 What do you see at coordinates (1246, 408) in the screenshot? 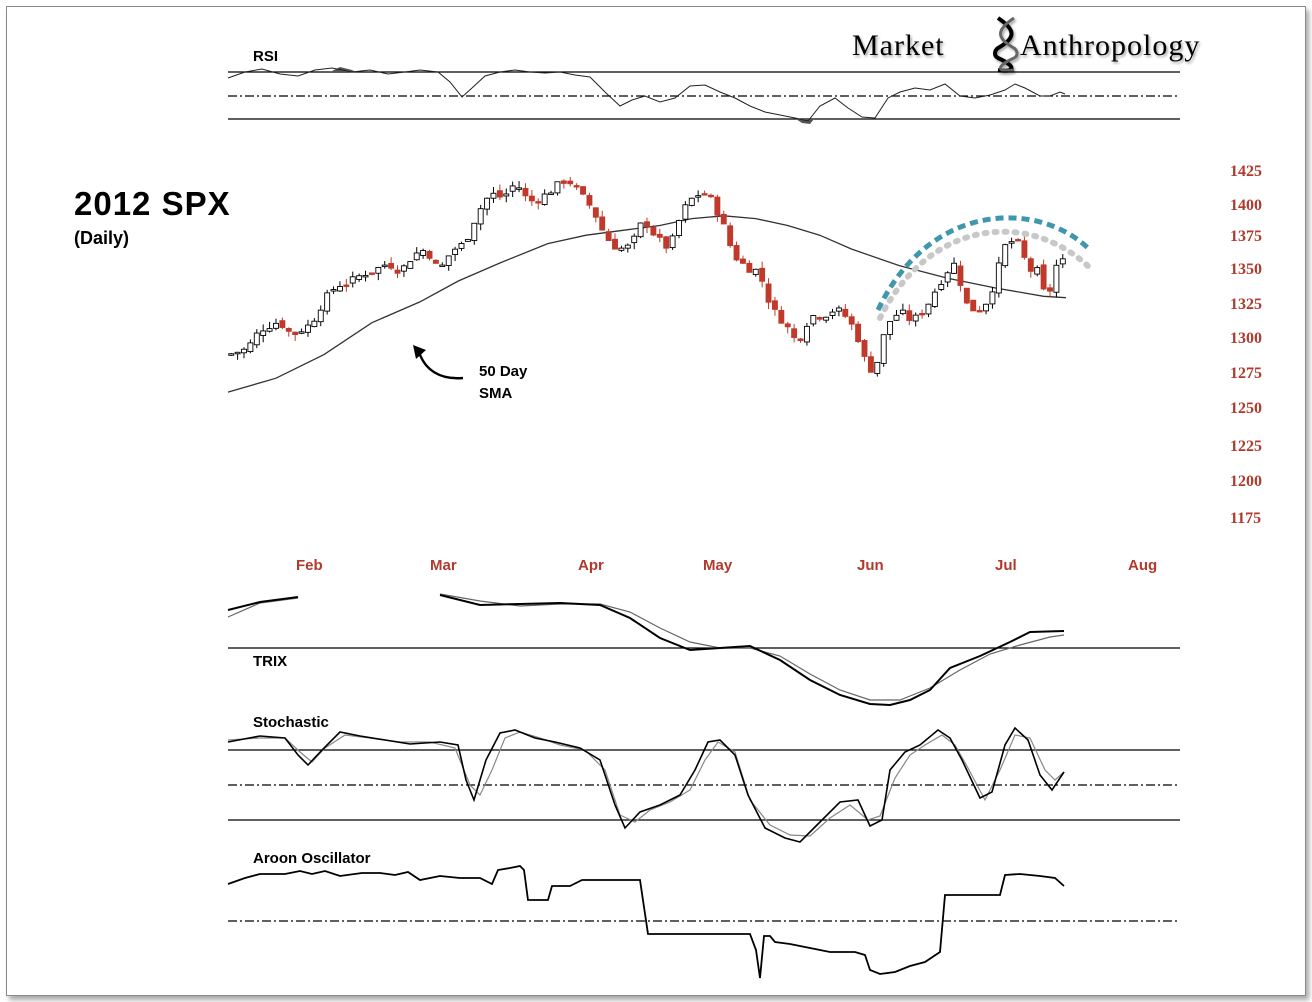
I see `y-tick-label: 1250` at bounding box center [1246, 408].